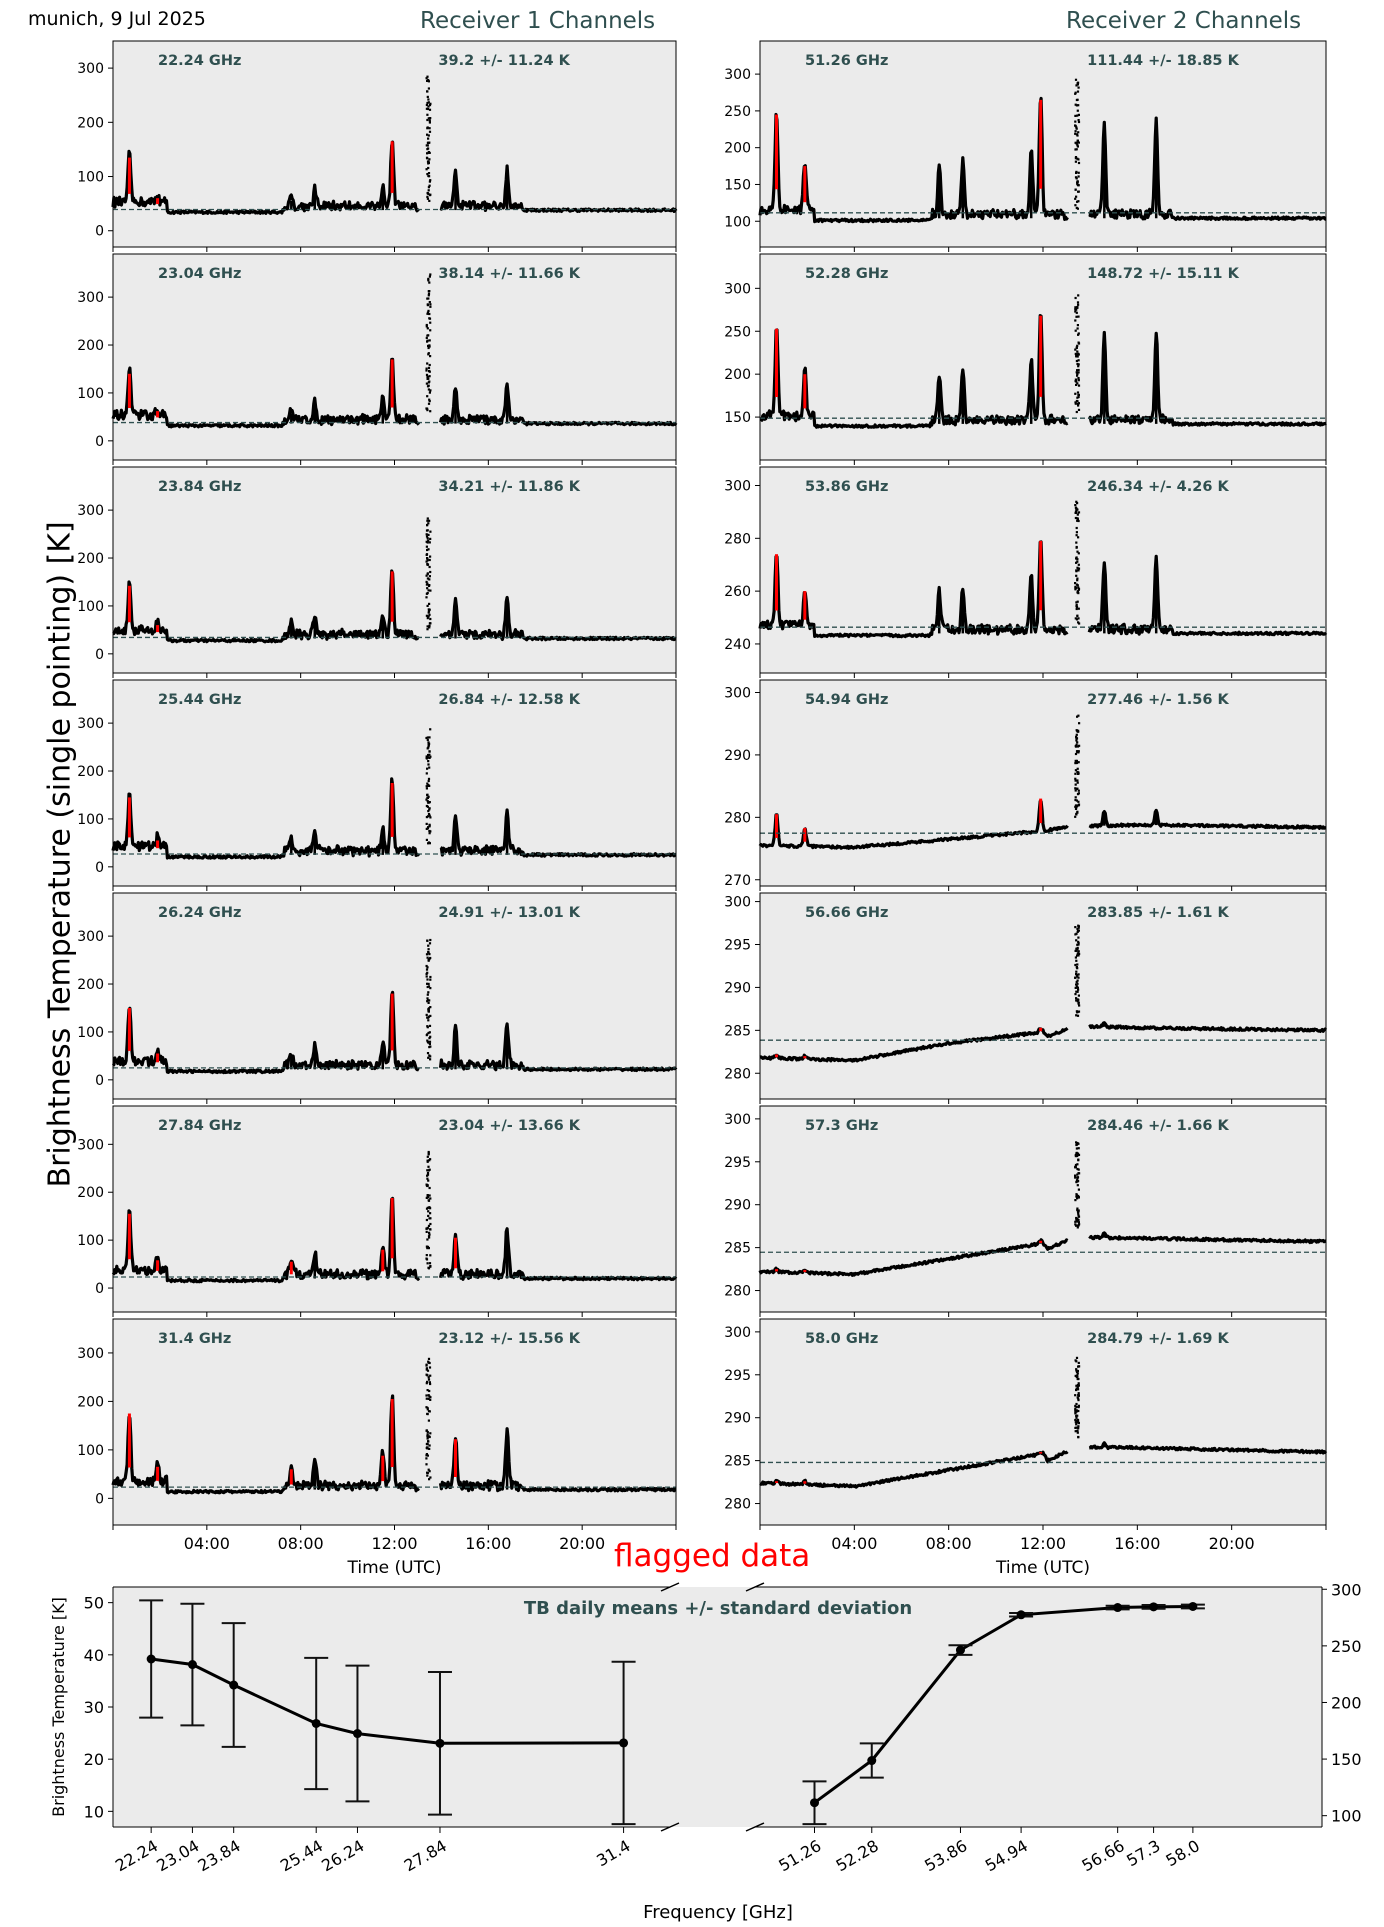  What do you see at coordinates (509, 274) in the screenshot?
I see `mean-std-label: 38.14 +/- 11.66 K` at bounding box center [509, 274].